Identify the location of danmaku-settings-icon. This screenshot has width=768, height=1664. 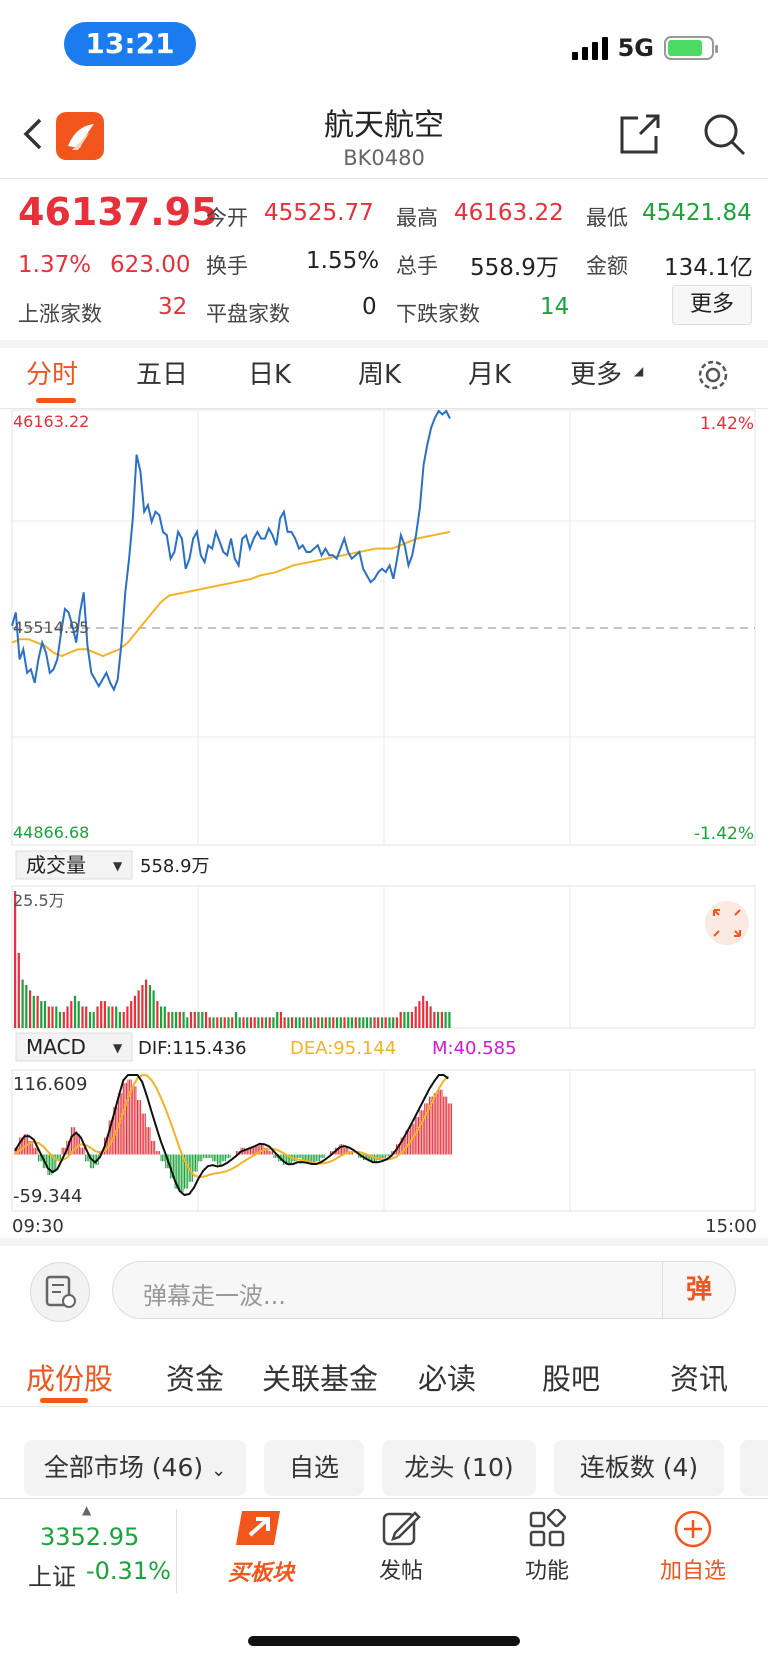
(60, 1292).